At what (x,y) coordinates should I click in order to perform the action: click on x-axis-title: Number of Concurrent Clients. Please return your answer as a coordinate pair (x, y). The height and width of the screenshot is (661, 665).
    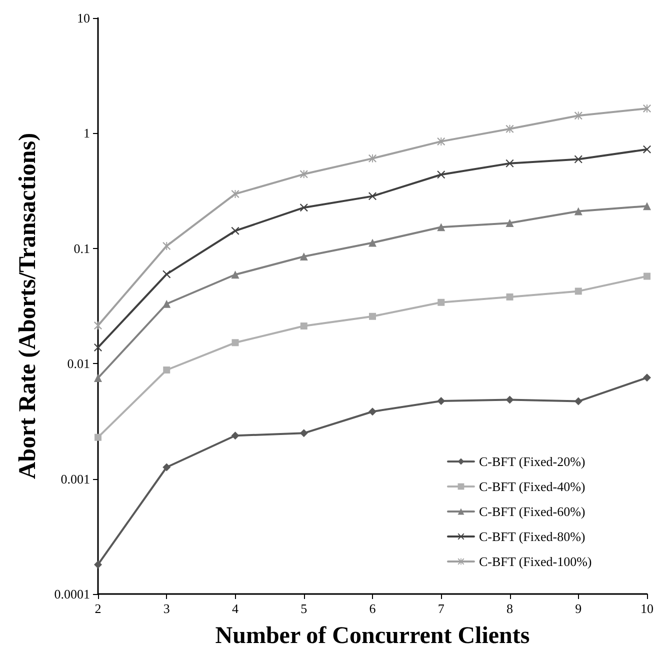
    Looking at the image, I should click on (372, 636).